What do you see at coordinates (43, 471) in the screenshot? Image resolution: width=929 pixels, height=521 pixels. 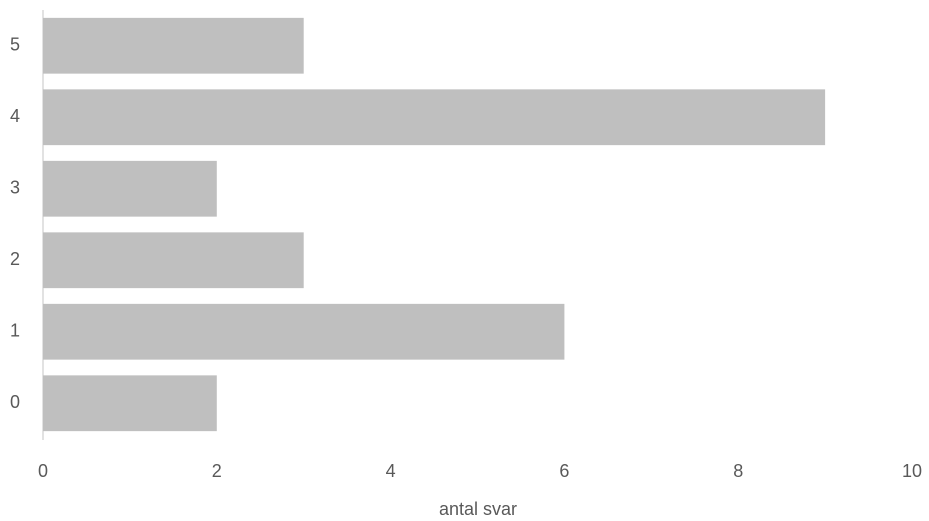 I see `x-tick-label: 0` at bounding box center [43, 471].